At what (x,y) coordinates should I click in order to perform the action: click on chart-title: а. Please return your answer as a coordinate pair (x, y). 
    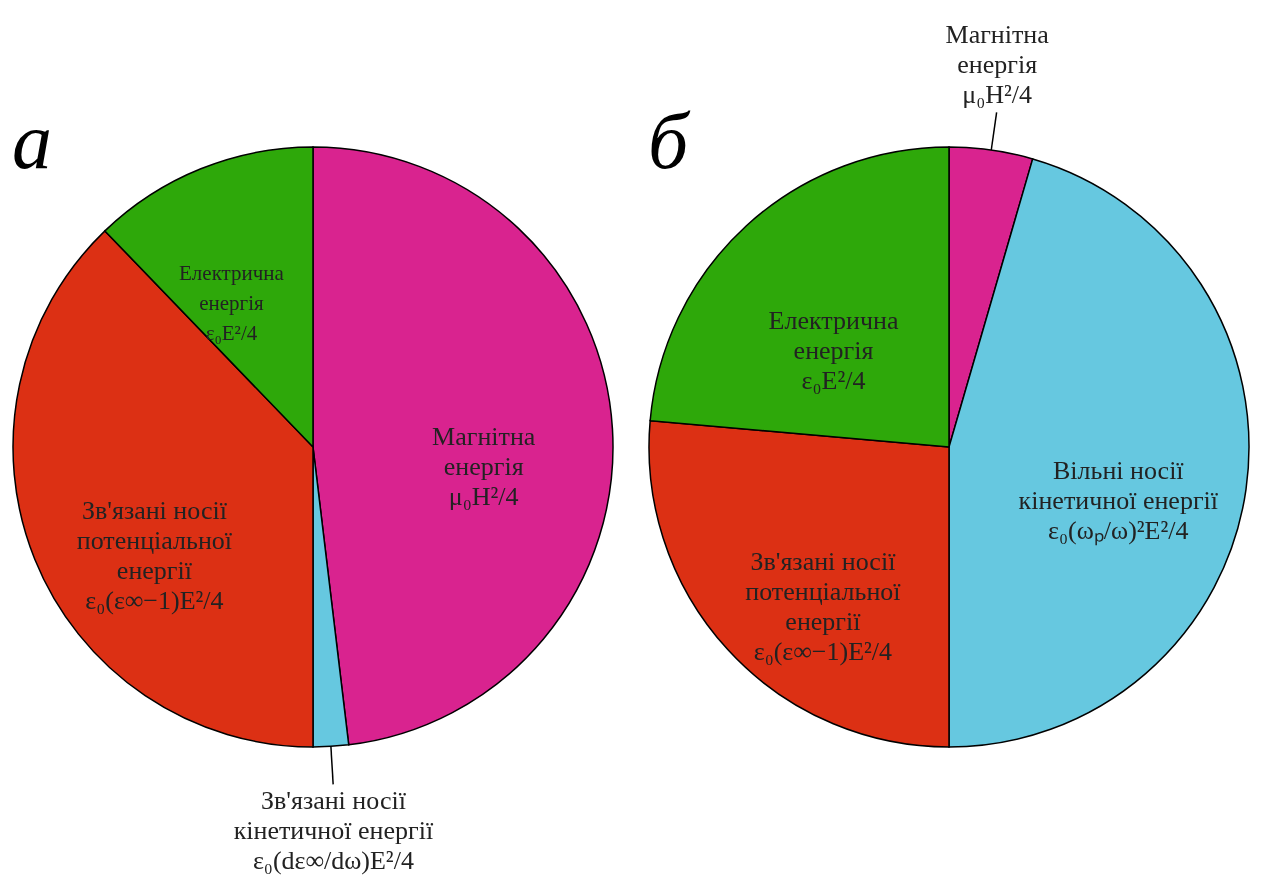
    Looking at the image, I should click on (32, 141).